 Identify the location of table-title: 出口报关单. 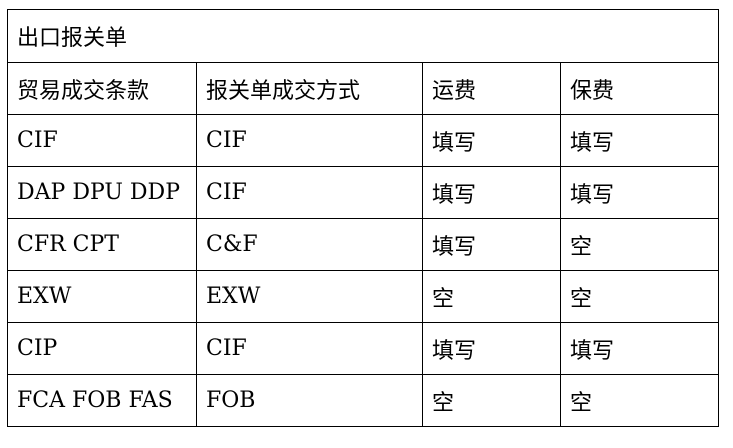
(363, 36).